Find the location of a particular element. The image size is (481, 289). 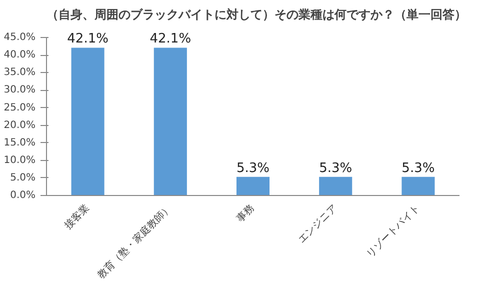

y-tick-label: 15.0% is located at coordinates (20, 142).